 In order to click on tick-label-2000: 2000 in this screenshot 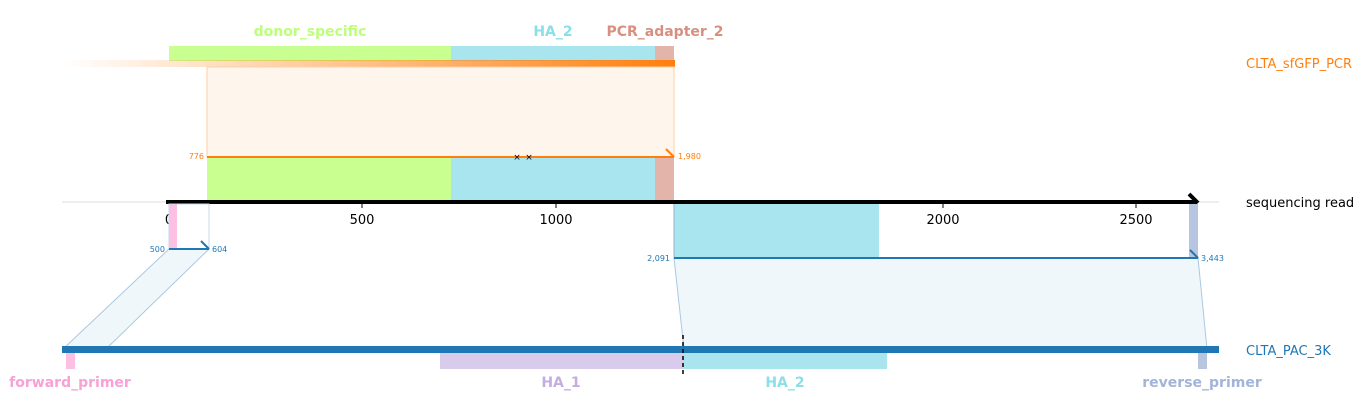, I will do `click(942, 220)`.